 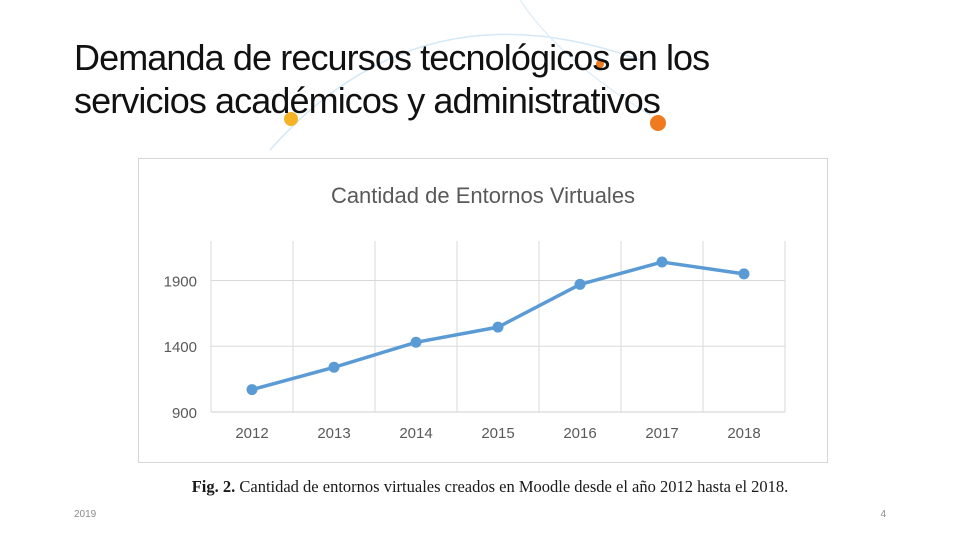 I want to click on page-number: 4, so click(x=883, y=514).